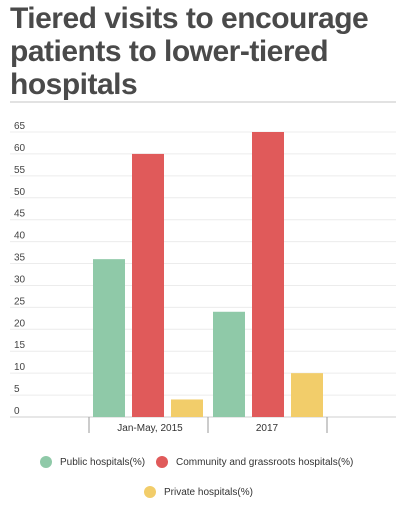  I want to click on y-tick-label: 45, so click(20, 214).